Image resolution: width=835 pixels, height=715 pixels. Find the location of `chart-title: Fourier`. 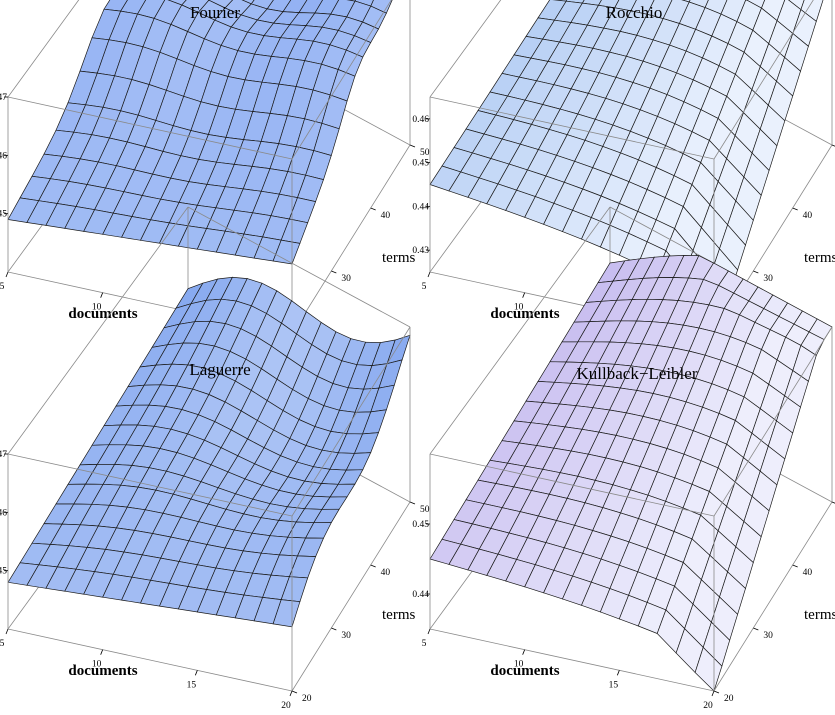

chart-title: Fourier is located at coordinates (215, 12).